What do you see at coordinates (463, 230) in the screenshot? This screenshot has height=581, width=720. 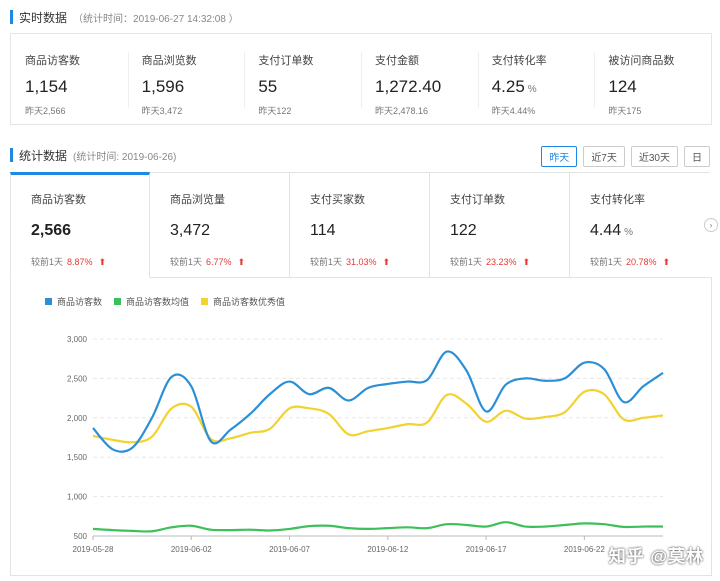 I see `kpi-value: 122` at bounding box center [463, 230].